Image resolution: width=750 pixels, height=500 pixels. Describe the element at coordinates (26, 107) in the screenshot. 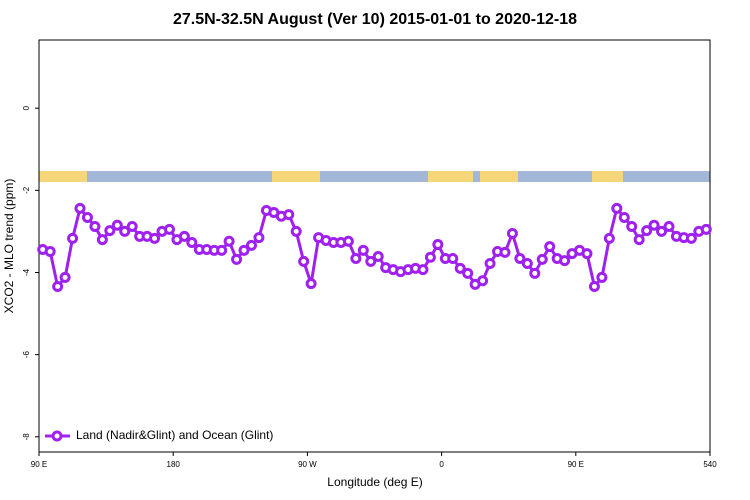

I see `y-tick-label: 0` at that location.